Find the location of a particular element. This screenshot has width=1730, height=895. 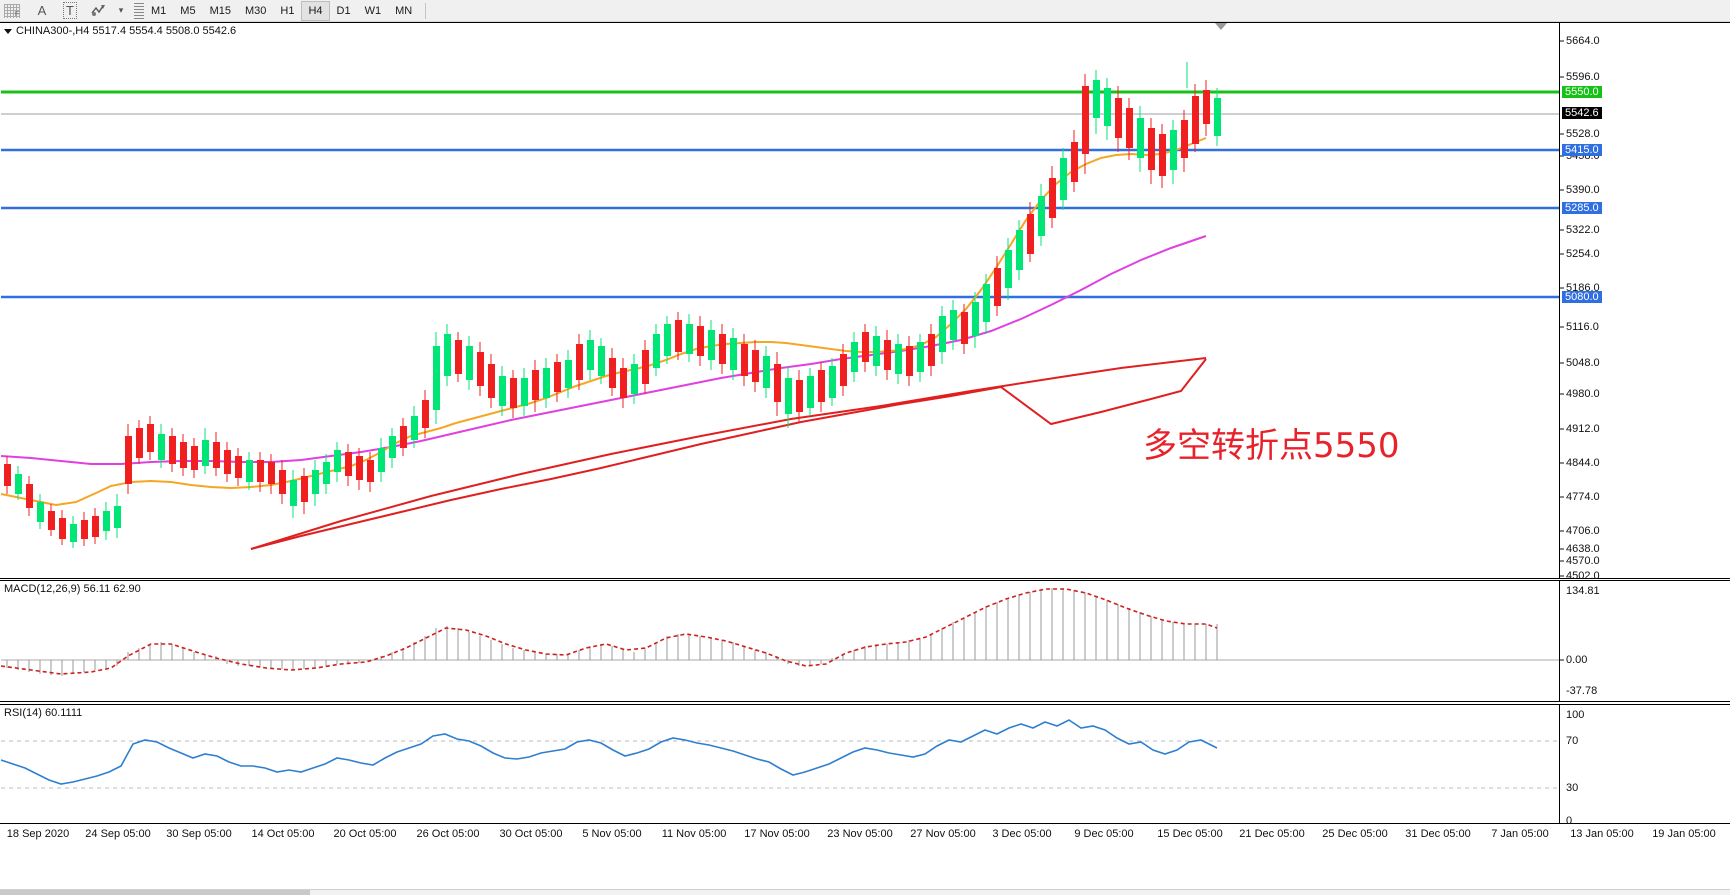

price-tick: 4502.0 is located at coordinates (1580, 576).